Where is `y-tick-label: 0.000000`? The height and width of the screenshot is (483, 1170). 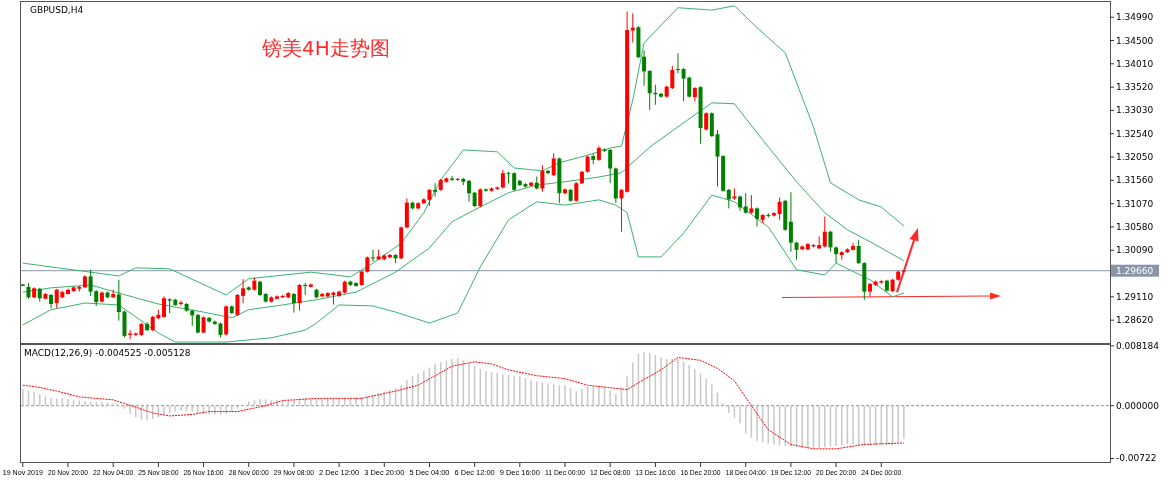 y-tick-label: 0.000000 is located at coordinates (1138, 405).